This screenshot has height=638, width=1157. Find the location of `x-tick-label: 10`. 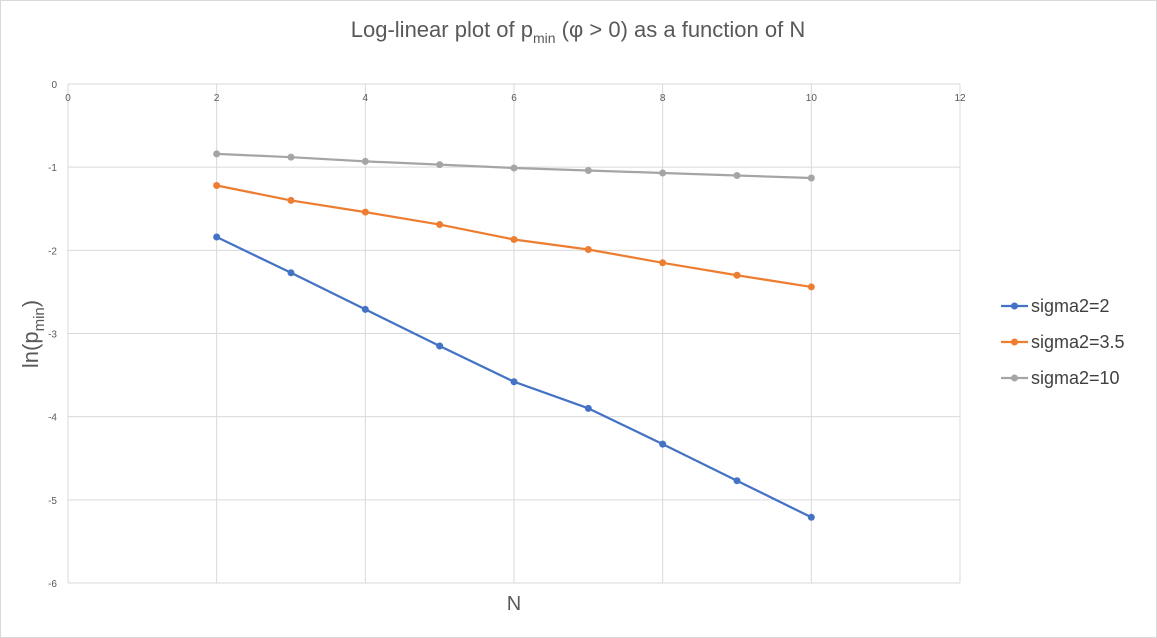

x-tick-label: 10 is located at coordinates (812, 98).